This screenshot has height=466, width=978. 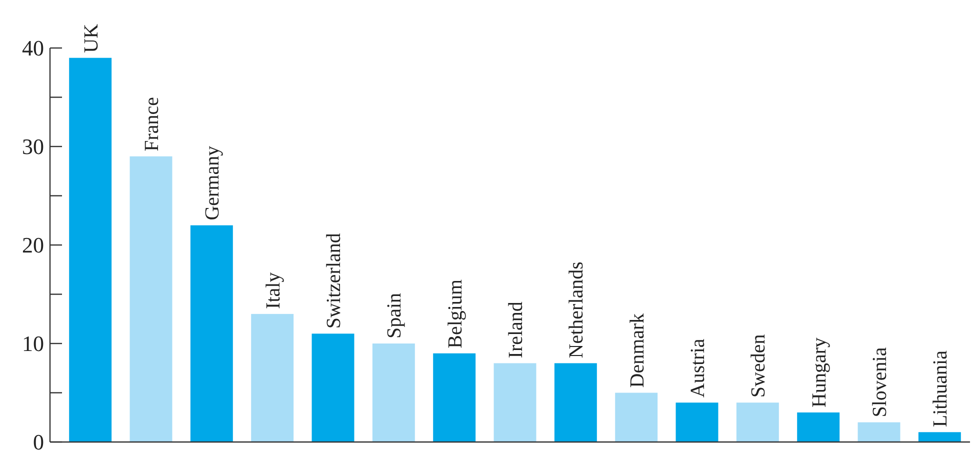 What do you see at coordinates (33, 48) in the screenshot?
I see `y-tick-label: 40` at bounding box center [33, 48].